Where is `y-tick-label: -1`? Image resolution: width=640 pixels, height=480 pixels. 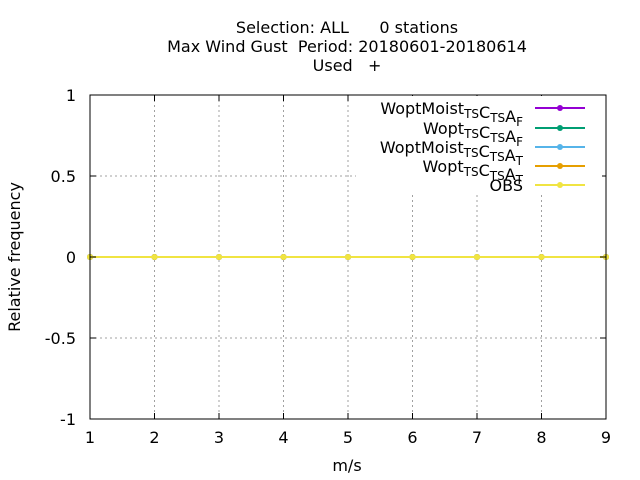
y-tick-label: -1 is located at coordinates (68, 419).